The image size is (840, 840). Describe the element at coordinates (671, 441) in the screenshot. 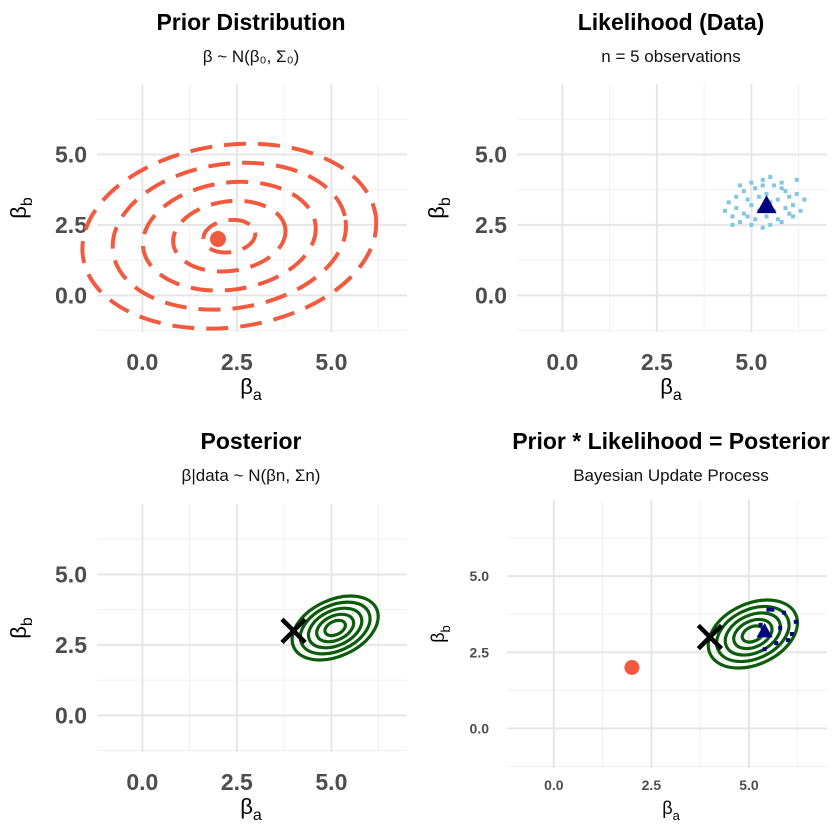

I see `panel-title: Prior * Likelihood = Posterior` at that location.